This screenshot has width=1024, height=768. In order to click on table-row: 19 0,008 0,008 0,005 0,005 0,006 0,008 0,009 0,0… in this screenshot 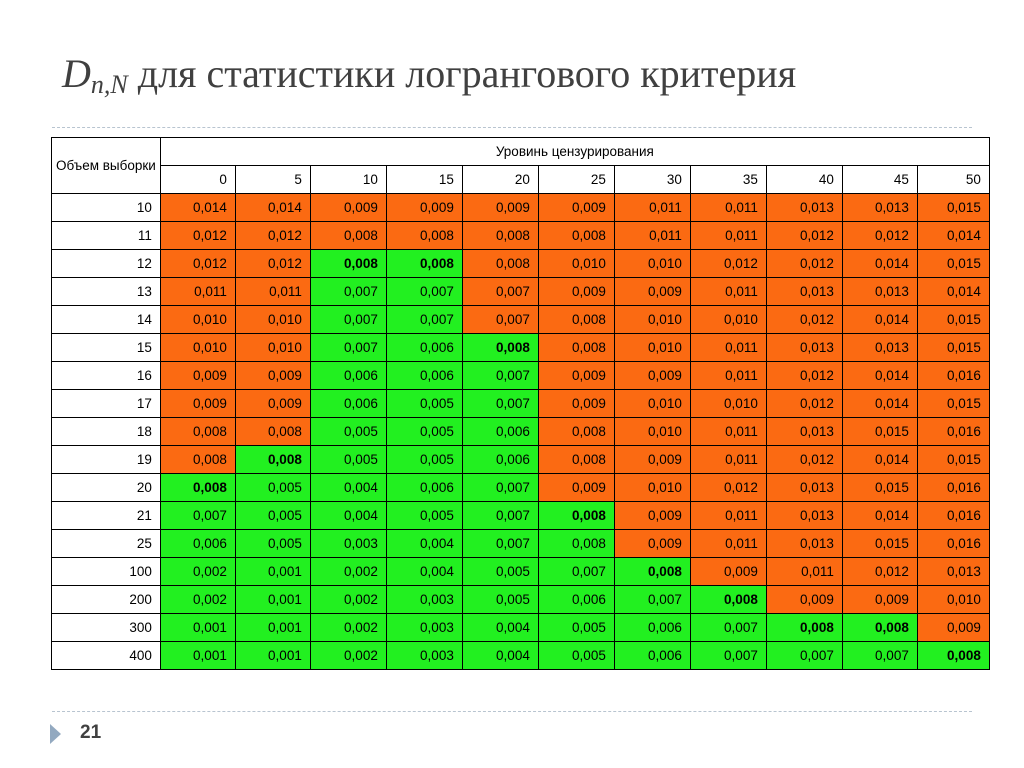, I will do `click(520, 459)`.